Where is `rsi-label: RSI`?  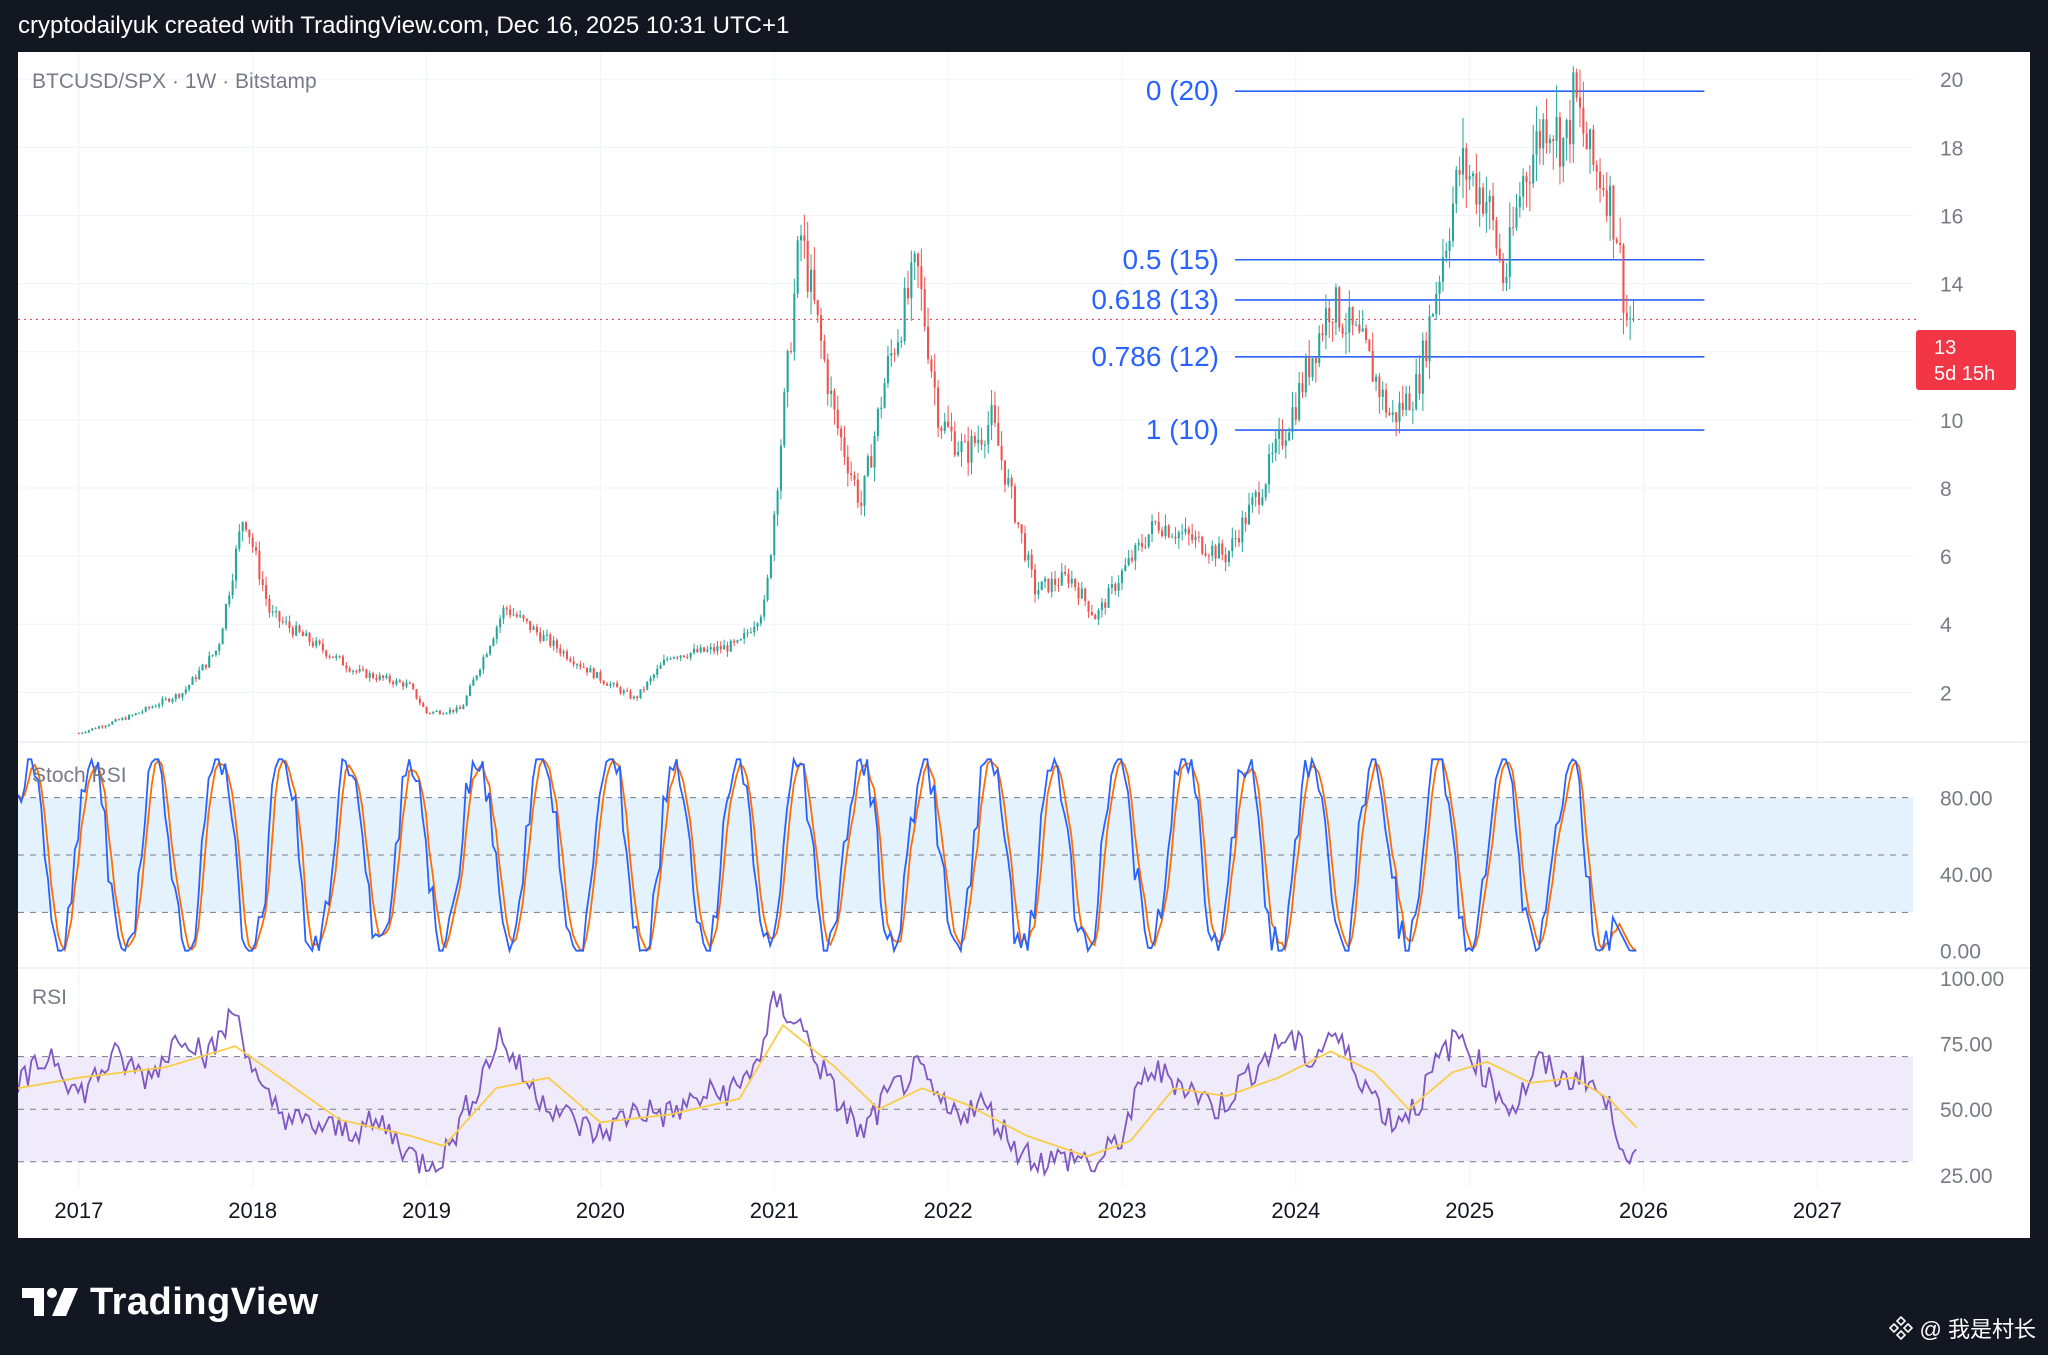
rsi-label: RSI is located at coordinates (49, 997).